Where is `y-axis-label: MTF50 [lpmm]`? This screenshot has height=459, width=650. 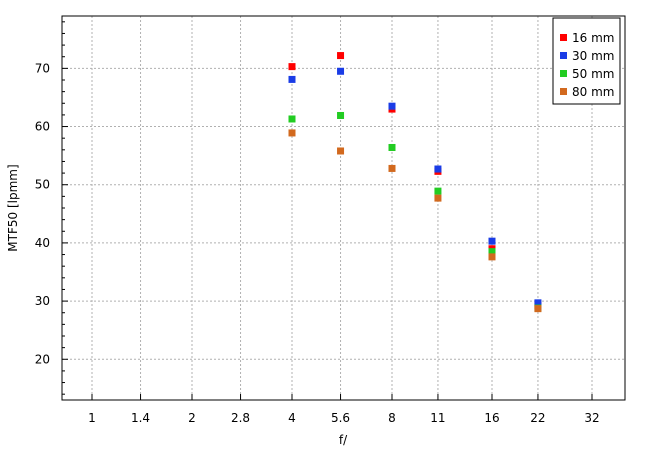 y-axis-label: MTF50 [lpmm] is located at coordinates (13, 207).